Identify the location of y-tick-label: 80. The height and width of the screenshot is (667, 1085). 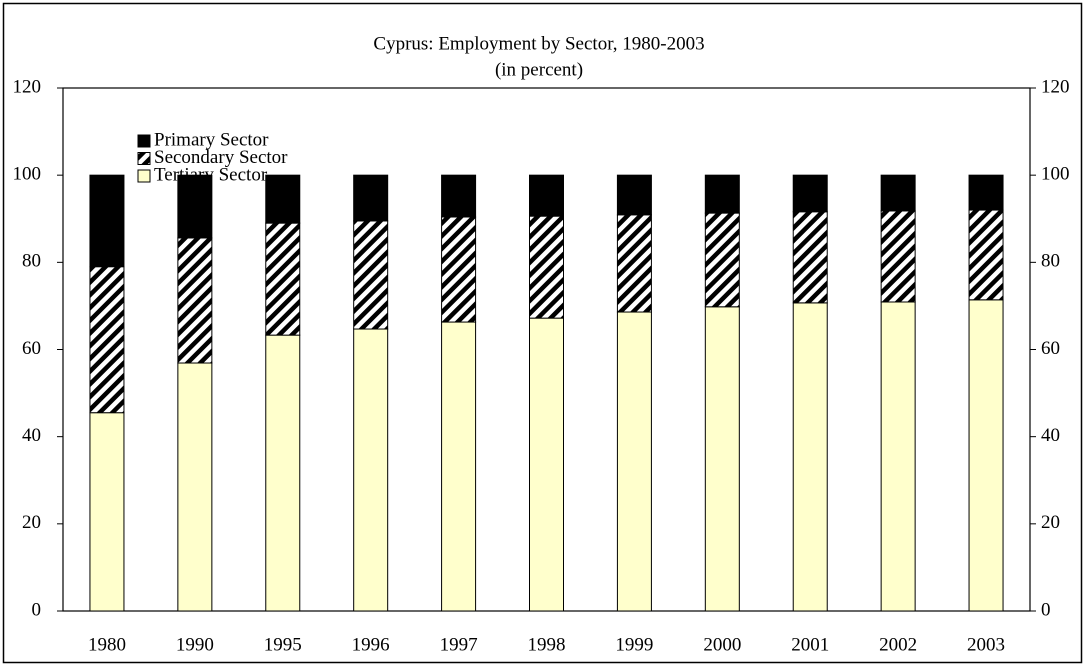
(31, 261).